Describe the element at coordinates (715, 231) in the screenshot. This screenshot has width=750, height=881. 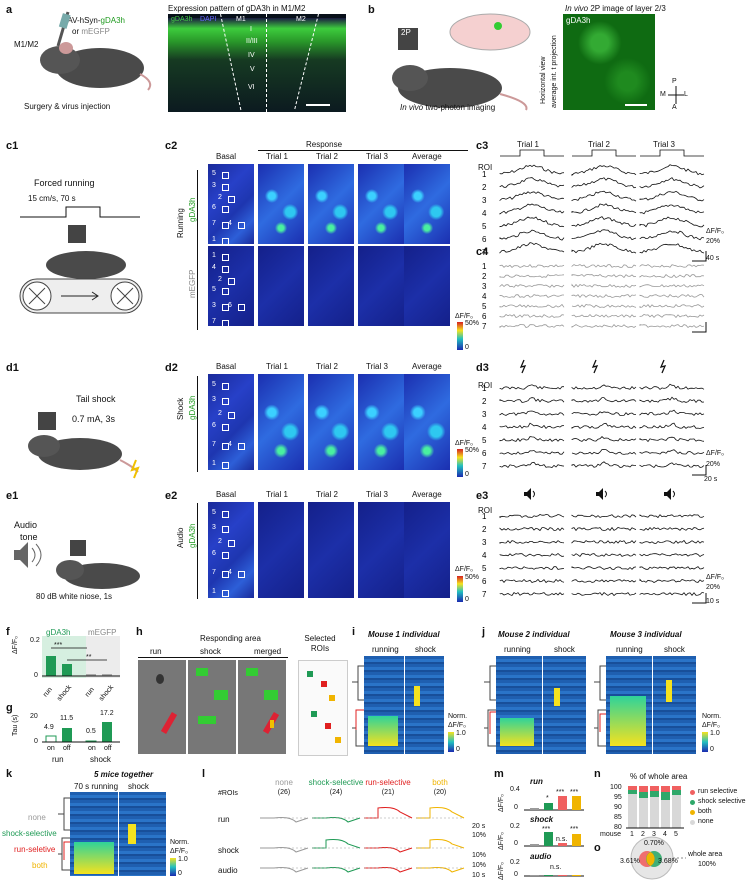
I see `scale-label-c3: ΔF/F₀` at that location.